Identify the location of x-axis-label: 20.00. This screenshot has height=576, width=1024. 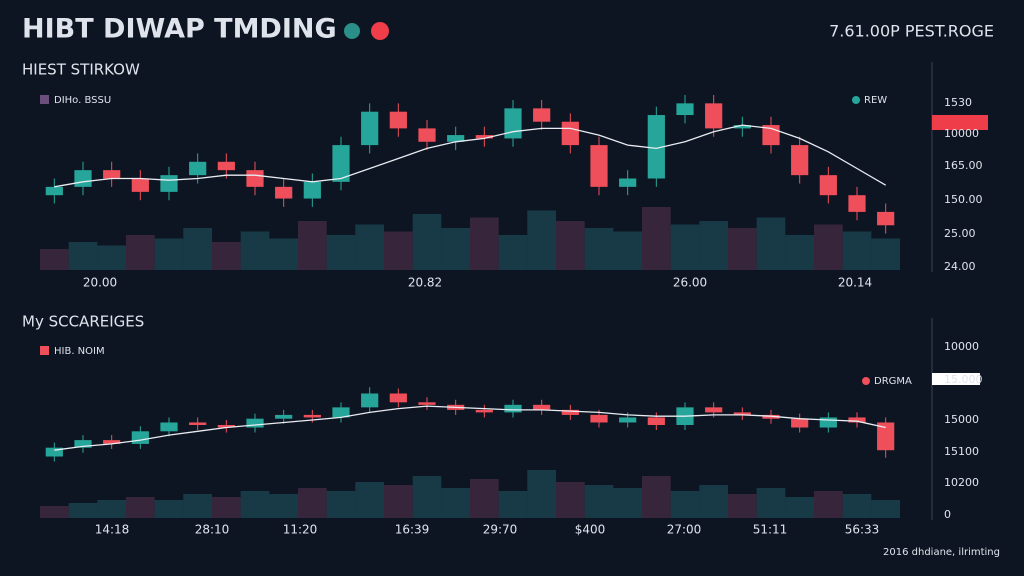
(100, 283).